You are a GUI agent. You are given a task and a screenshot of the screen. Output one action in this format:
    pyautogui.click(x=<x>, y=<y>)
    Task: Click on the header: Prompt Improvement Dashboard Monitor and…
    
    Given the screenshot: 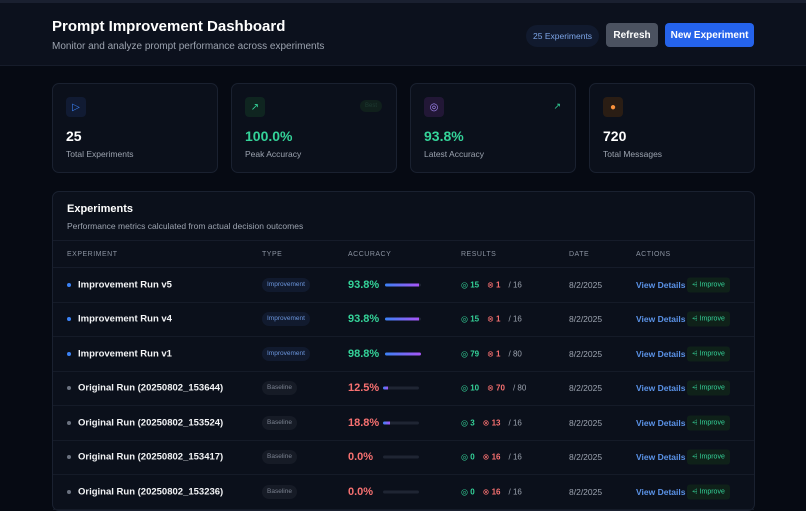 What is the action you would take?
    pyautogui.click(x=403, y=34)
    